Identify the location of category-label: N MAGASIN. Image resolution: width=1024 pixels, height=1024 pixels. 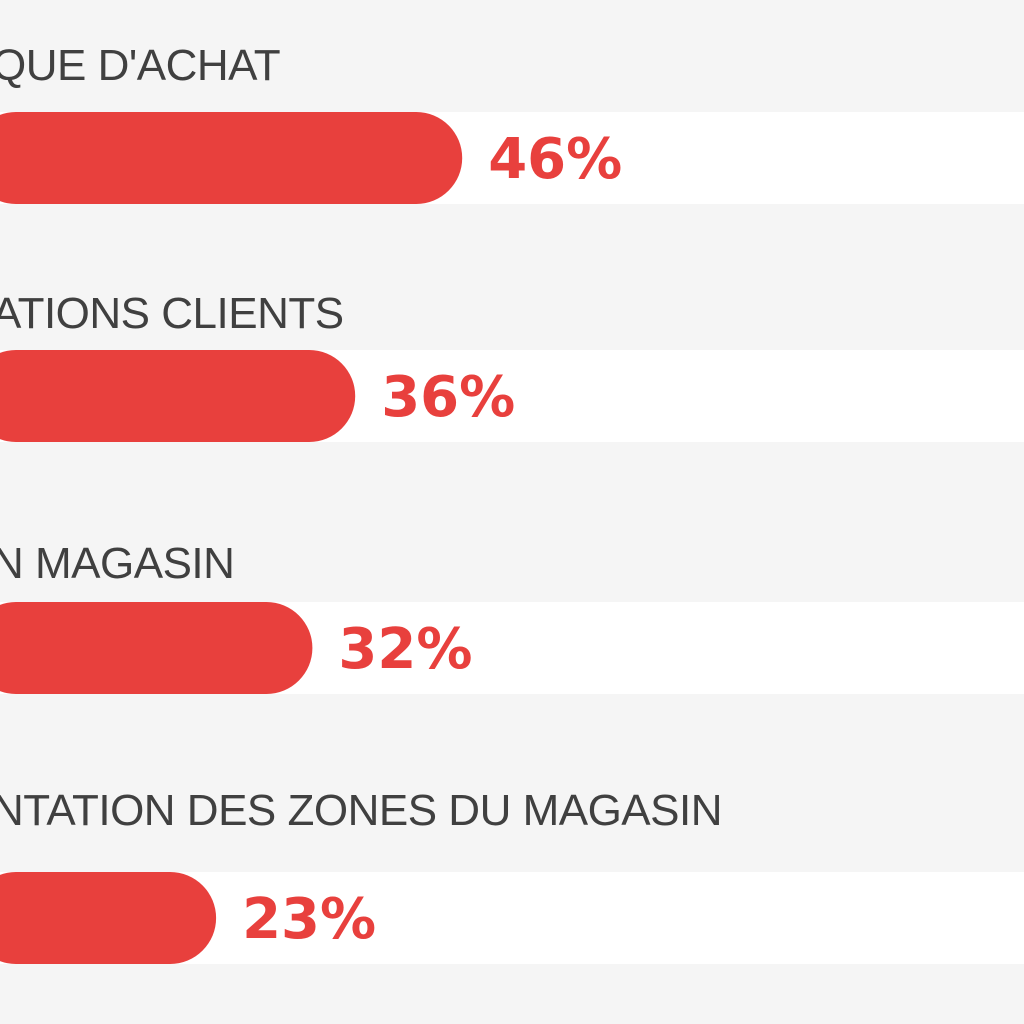
(117, 563).